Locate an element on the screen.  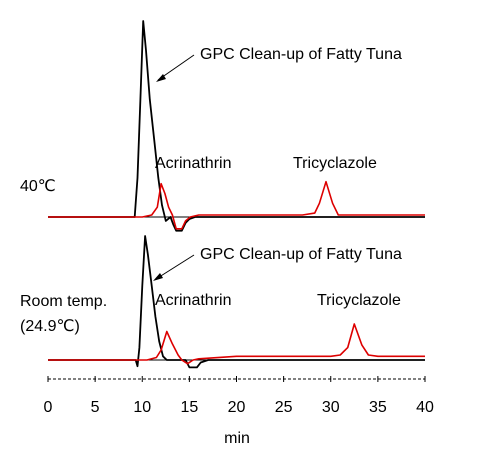
bottom-condition-label-line1: Room temp. is located at coordinates (63, 301).